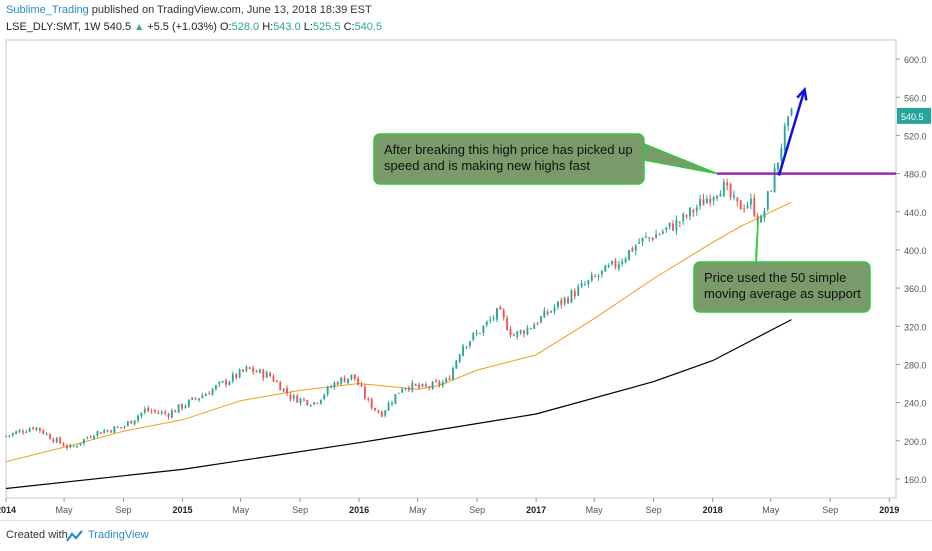 Image resolution: width=932 pixels, height=551 pixels. I want to click on last-price-label: 540.5, so click(912, 117).